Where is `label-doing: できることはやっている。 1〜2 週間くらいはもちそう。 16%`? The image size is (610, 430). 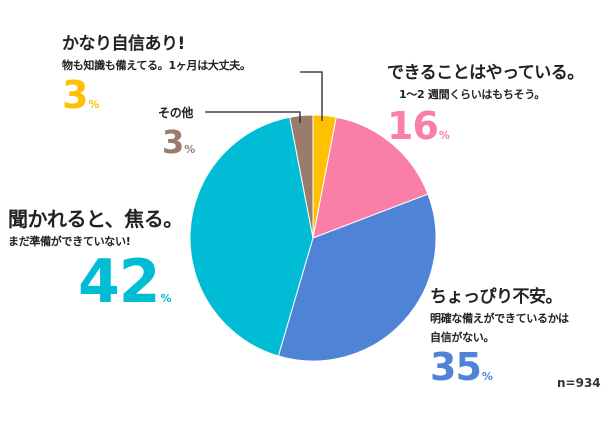 label-doing: できることはやっている。 1〜2 週間くらいはもちそう。 16% is located at coordinates (485, 109).